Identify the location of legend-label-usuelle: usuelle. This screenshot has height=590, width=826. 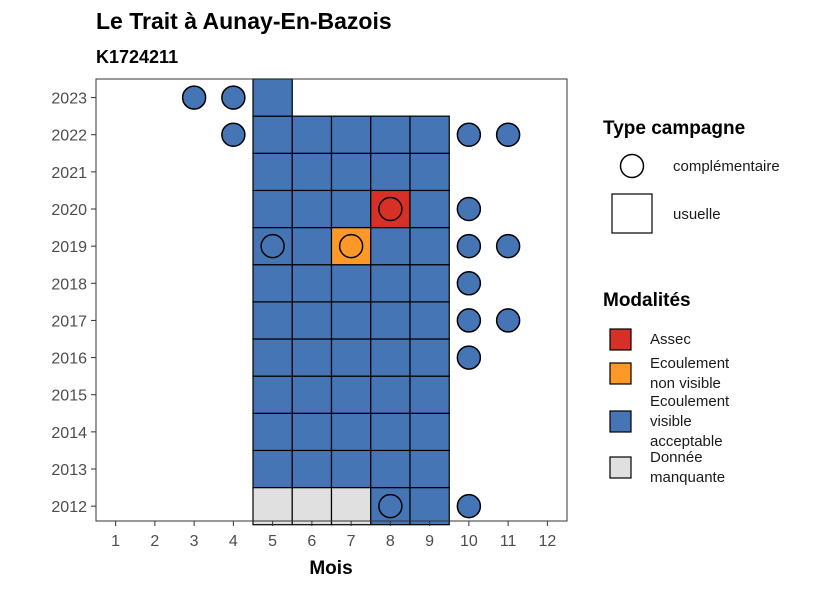
(697, 214).